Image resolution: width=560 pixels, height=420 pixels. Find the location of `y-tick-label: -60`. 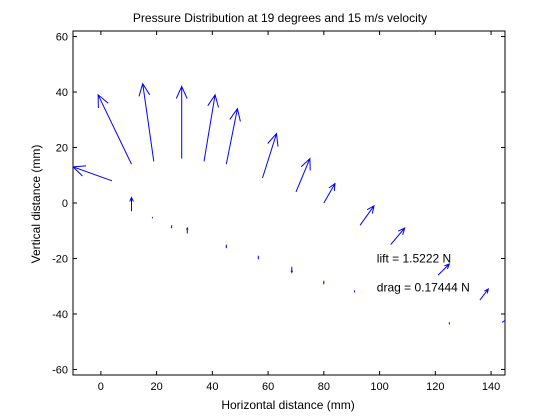

y-tick-label: -60 is located at coordinates (60, 370).